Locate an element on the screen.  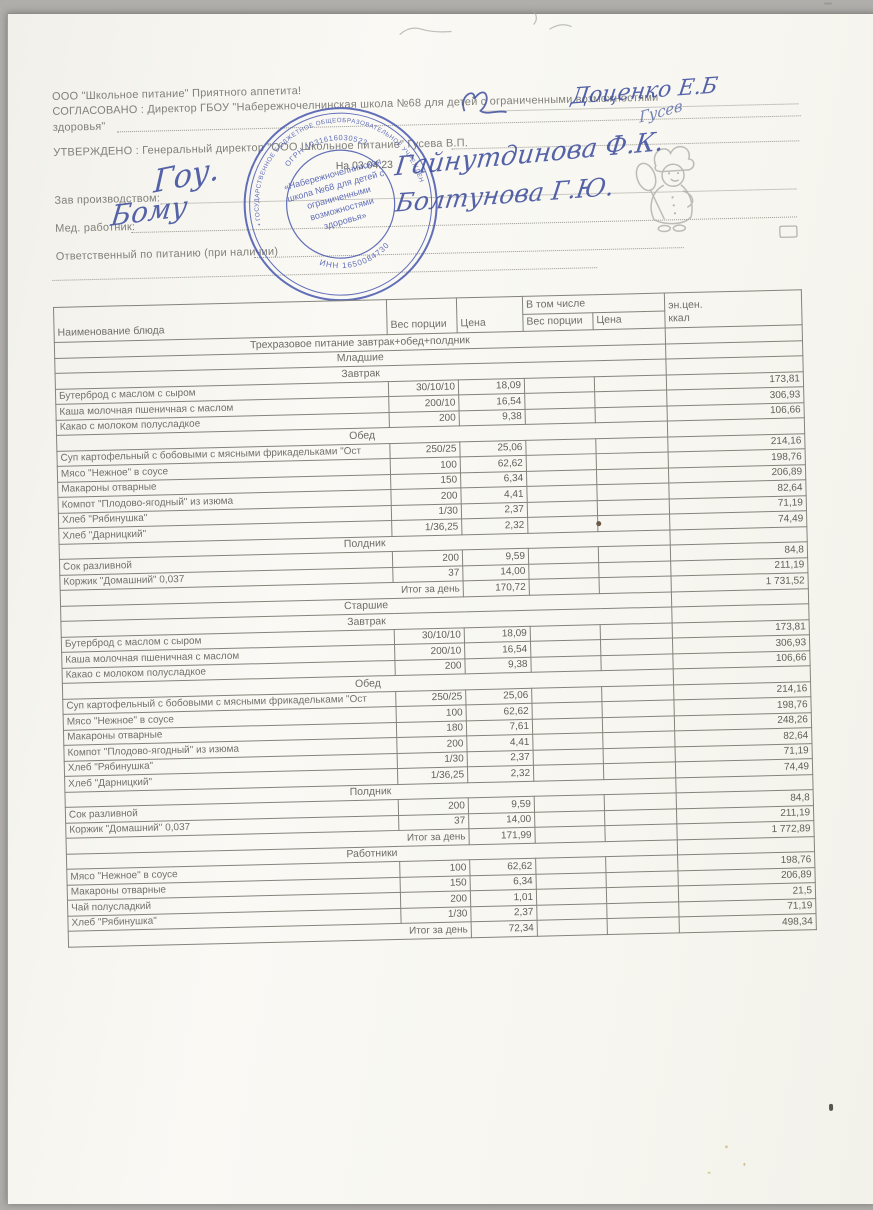
price-cell: 4,41 is located at coordinates (494, 495).